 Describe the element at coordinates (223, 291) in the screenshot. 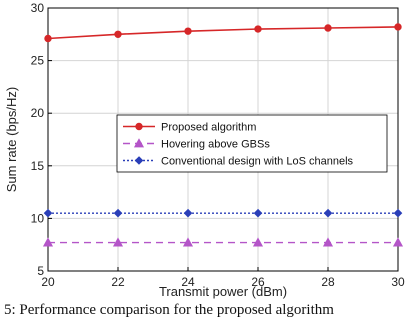

I see `x-axis-label: Transmit power (dBm)` at that location.